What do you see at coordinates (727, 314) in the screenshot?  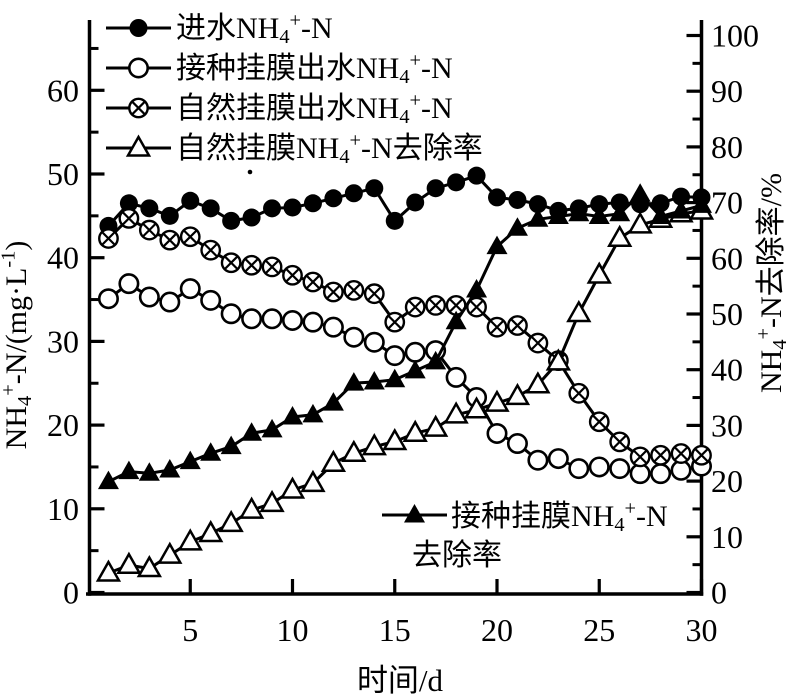 I see `y-right-tick-label: 50` at bounding box center [727, 314].